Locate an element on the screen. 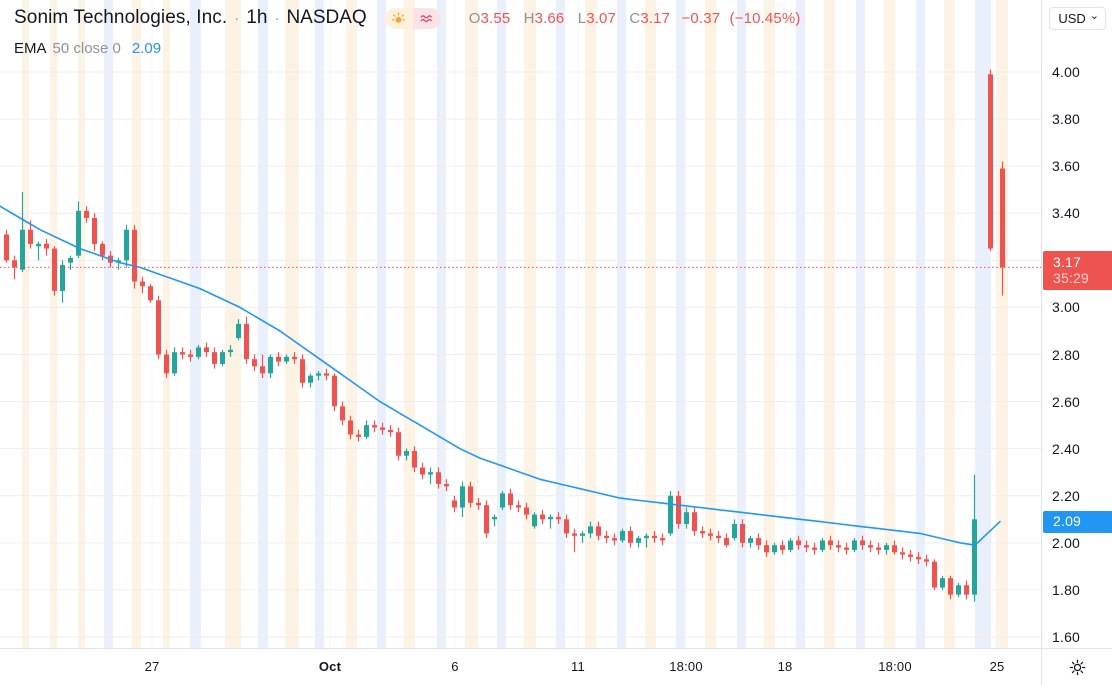 This screenshot has width=1112, height=685. chart-settings-button is located at coordinates (1076, 666).